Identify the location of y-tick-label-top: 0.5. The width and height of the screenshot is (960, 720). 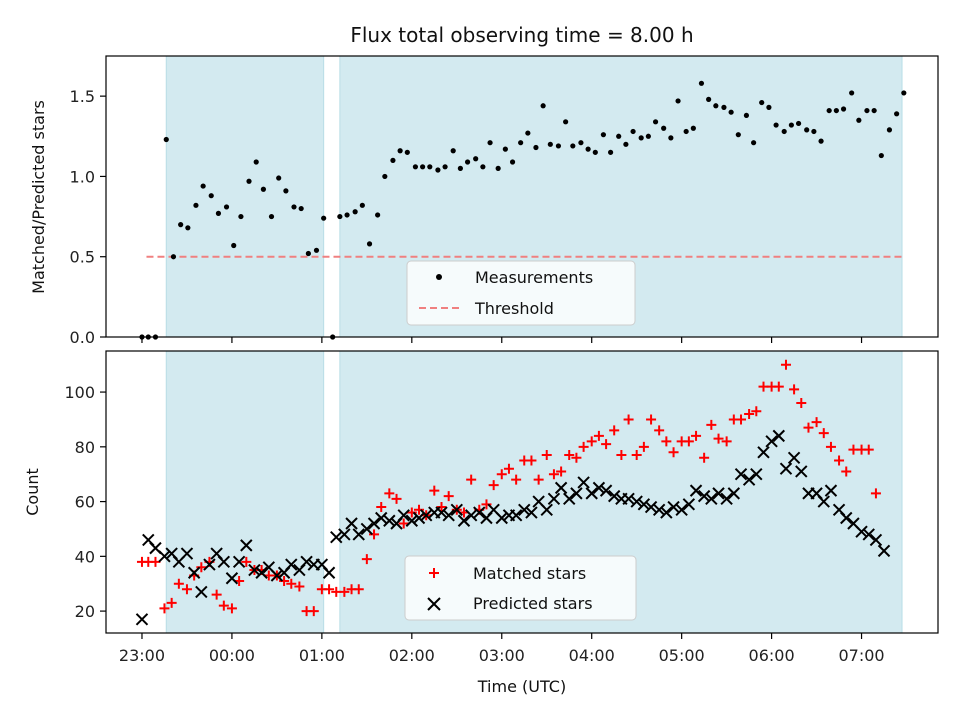
(82, 257).